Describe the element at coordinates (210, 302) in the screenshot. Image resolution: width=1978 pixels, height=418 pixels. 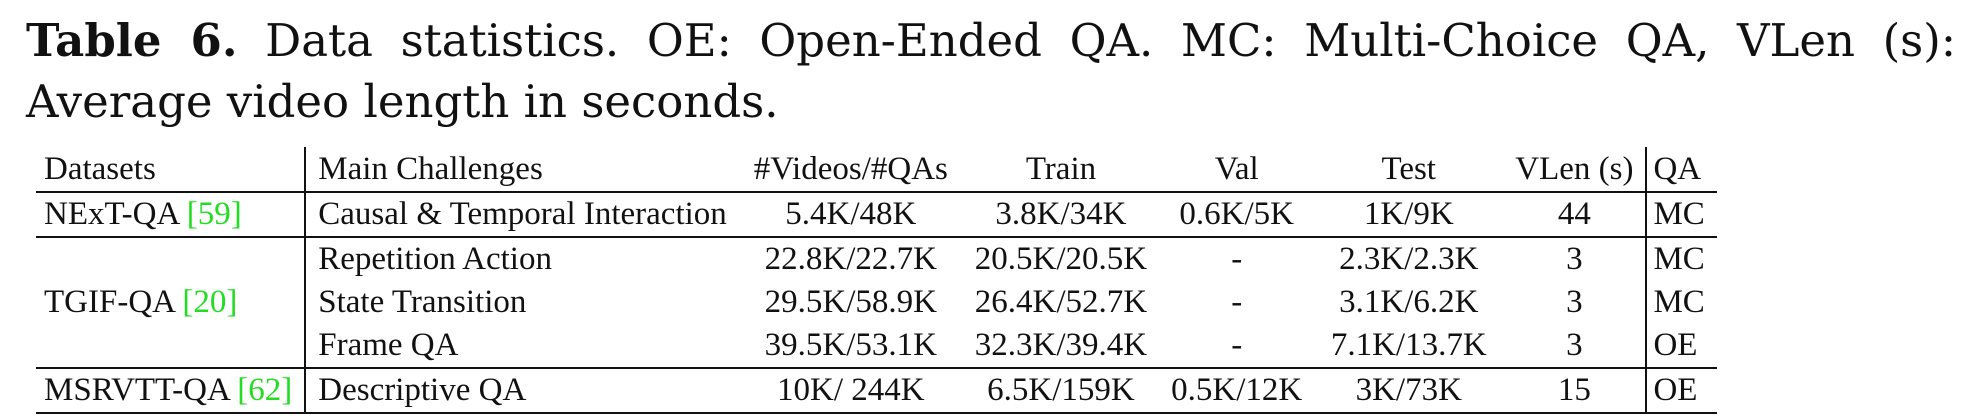
I see `citation-link: [20]` at that location.